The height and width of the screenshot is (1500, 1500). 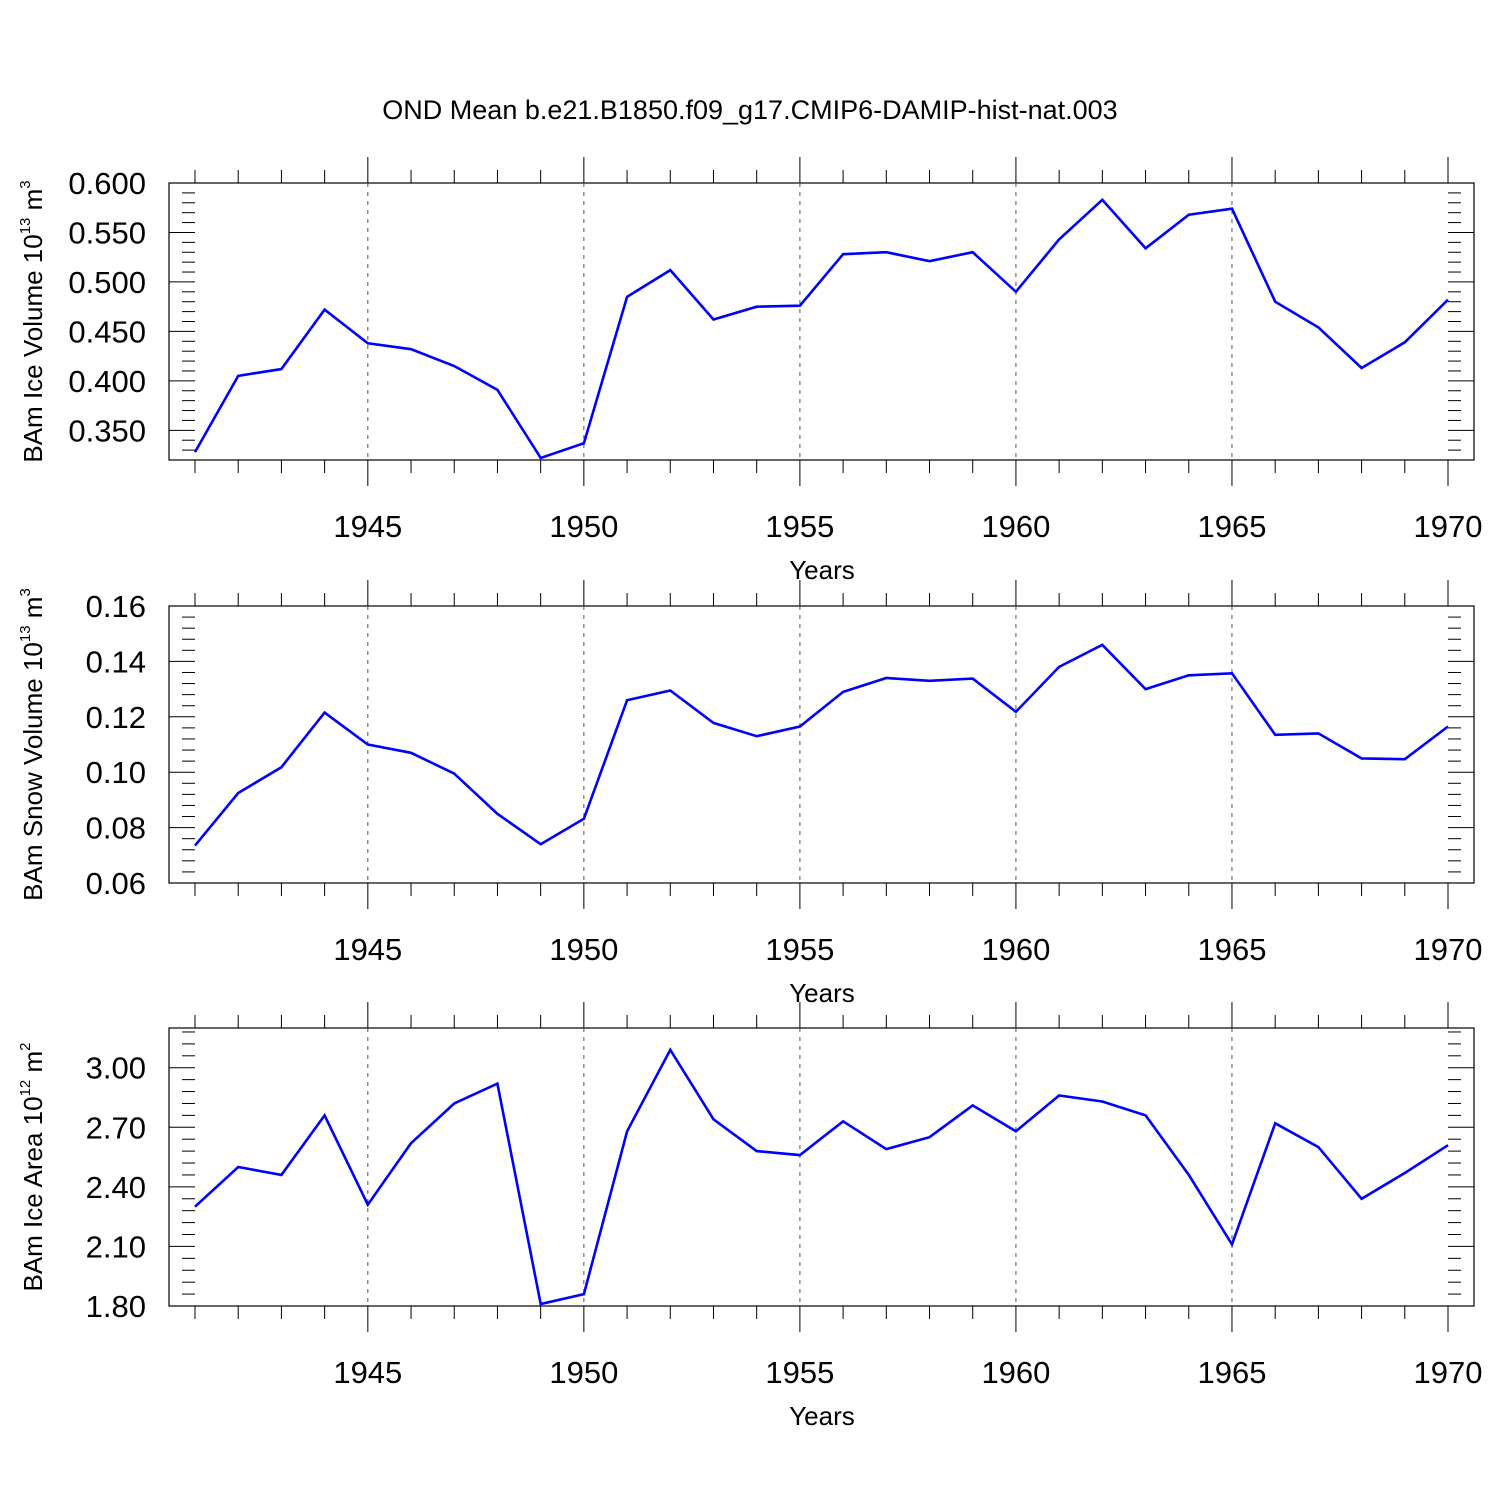 What do you see at coordinates (116, 1187) in the screenshot?
I see `y-tick-label: 2.40` at bounding box center [116, 1187].